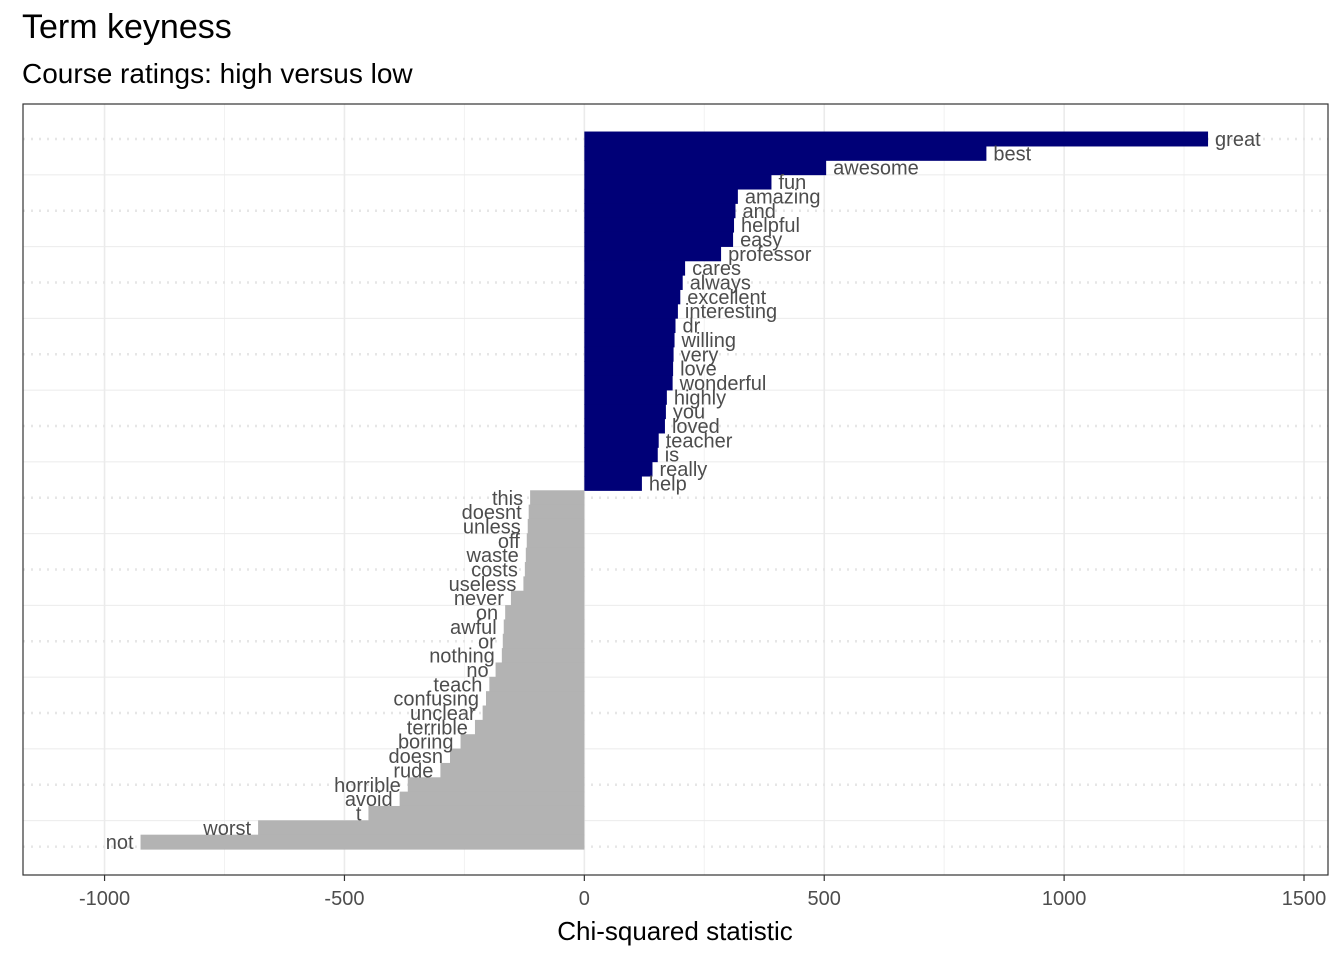 The image size is (1344, 960). Describe the element at coordinates (507, 499) in the screenshot. I see `bar-label-this: this` at that location.